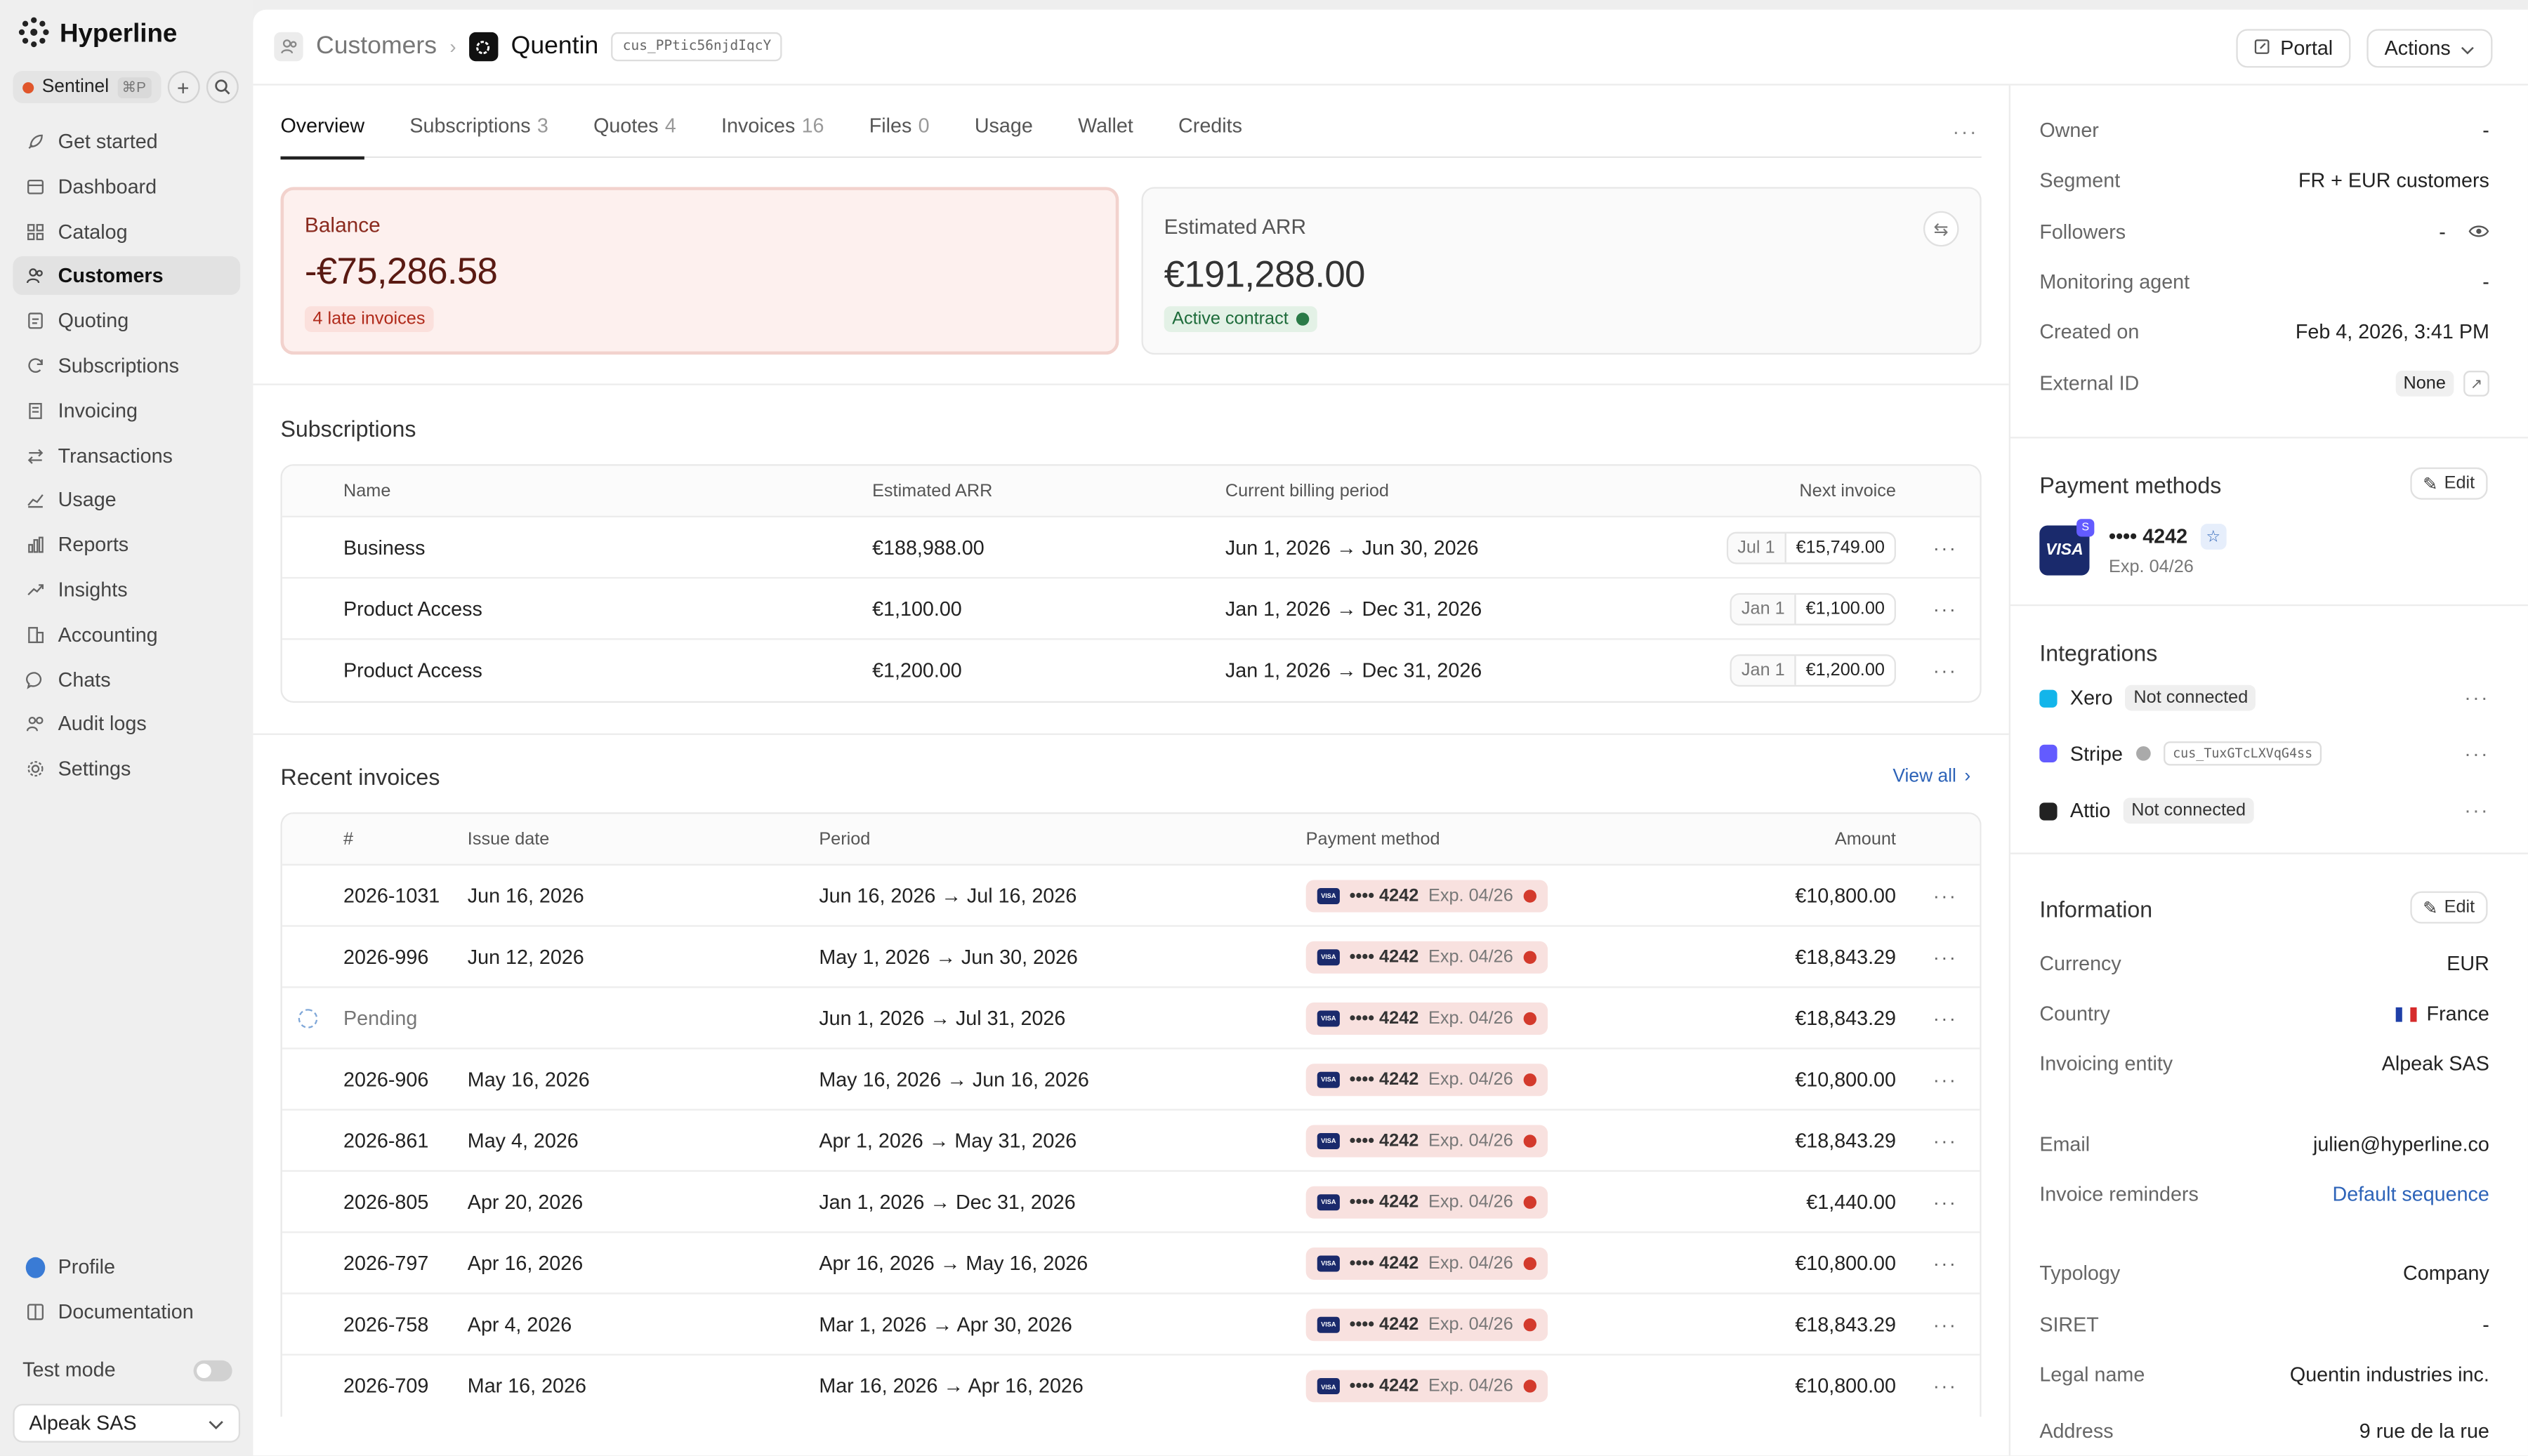  I want to click on tab-invoices: Invoices 16, so click(772, 136).